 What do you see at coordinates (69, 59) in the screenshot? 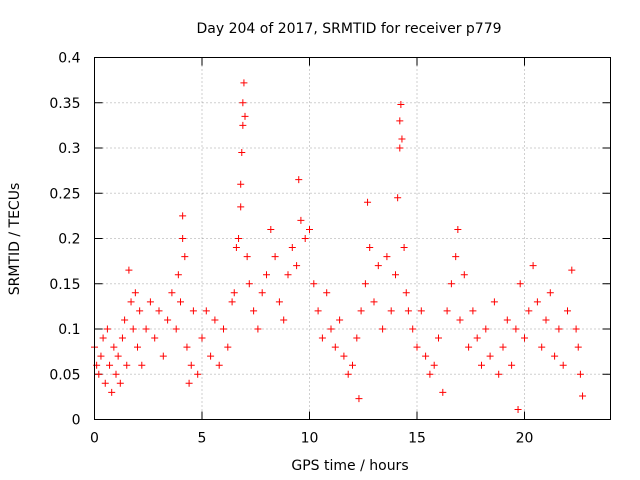
I see `y-tick-label: 0.4` at bounding box center [69, 59].